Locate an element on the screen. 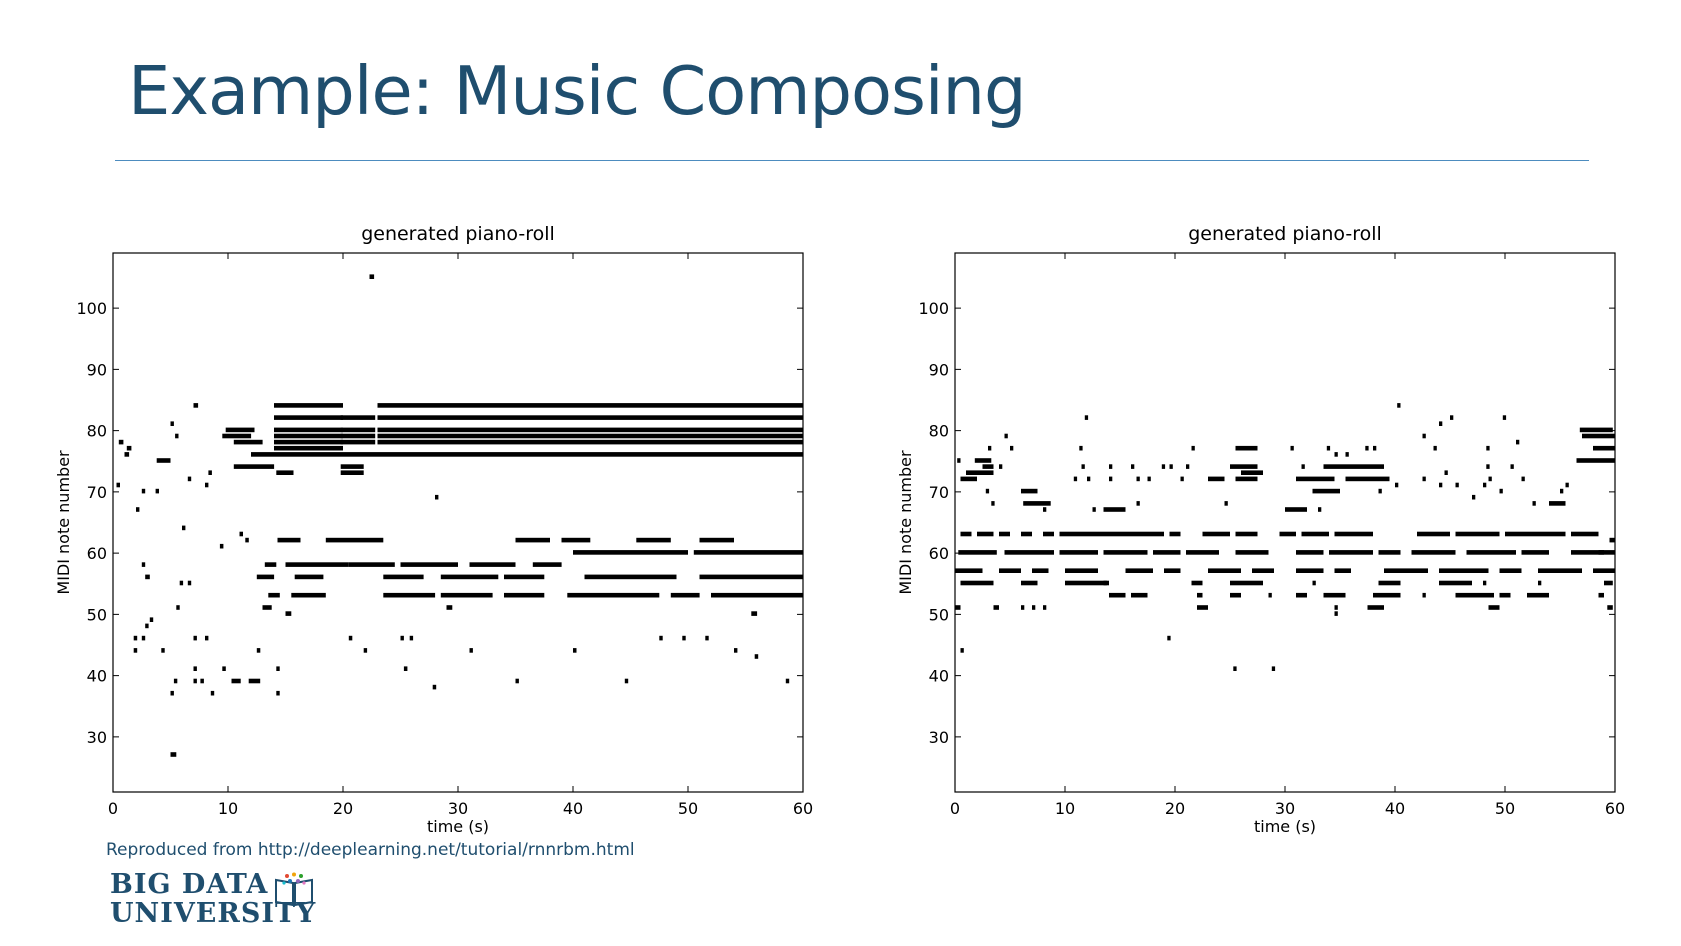 The width and height of the screenshot is (1681, 946). chart-2-y-tick-label-6: 90 is located at coordinates (939, 369).